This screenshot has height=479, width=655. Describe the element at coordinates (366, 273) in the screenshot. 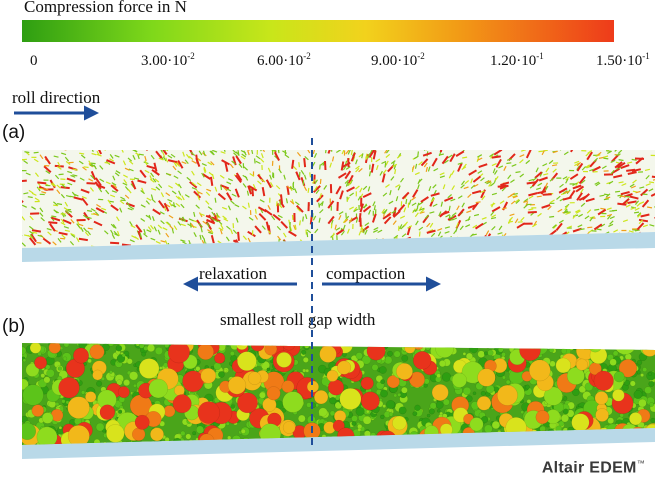

I see `compaction-label: compaction` at that location.